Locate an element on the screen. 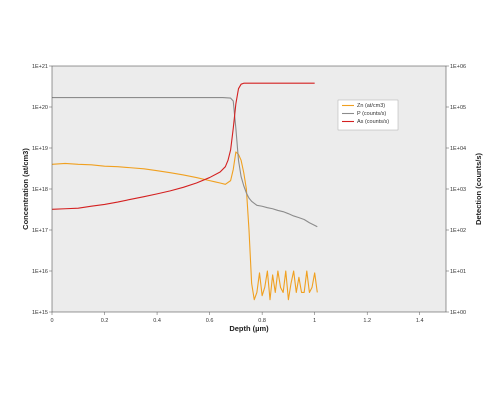 Image resolution: width=500 pixels, height=405 pixels. x-tick-label: 1.2 is located at coordinates (367, 321).